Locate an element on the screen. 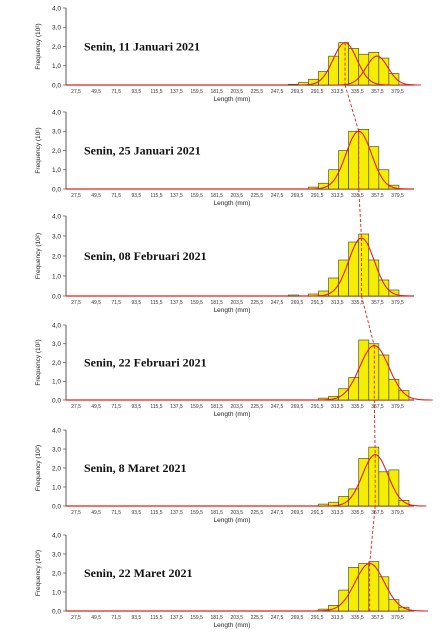 This screenshot has height=633, width=440. y-tick-label: 0,0 is located at coordinates (56, 85).